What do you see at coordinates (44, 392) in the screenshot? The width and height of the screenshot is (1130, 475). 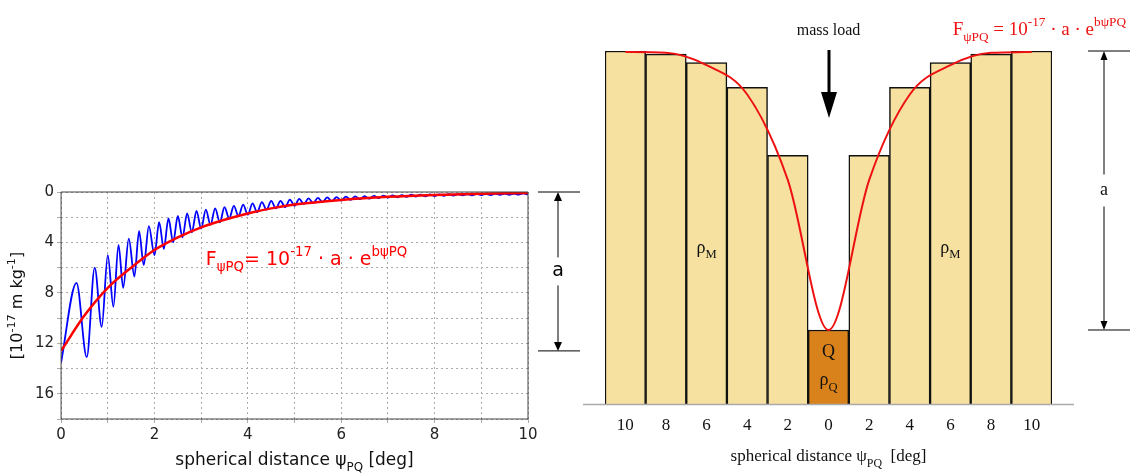 I see `y-tick-label: 16` at bounding box center [44, 392].